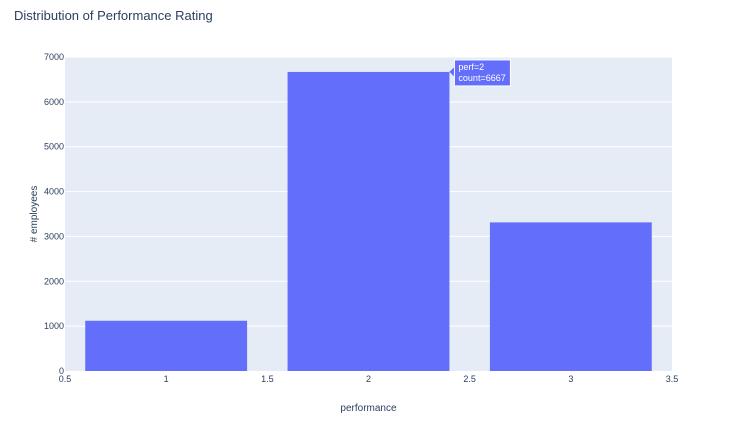  Describe the element at coordinates (570, 379) in the screenshot. I see `x-tick-label: 3` at that location.